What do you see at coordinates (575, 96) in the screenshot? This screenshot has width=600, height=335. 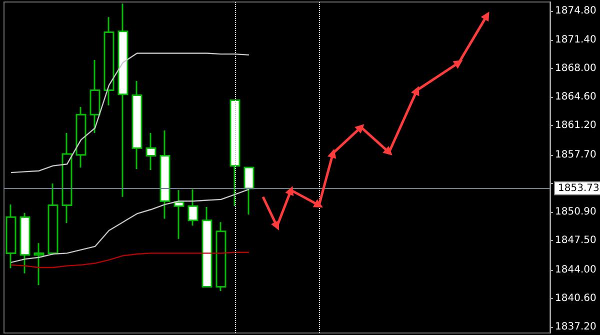 I see `y-tick-label: 1864.60` at bounding box center [575, 96].